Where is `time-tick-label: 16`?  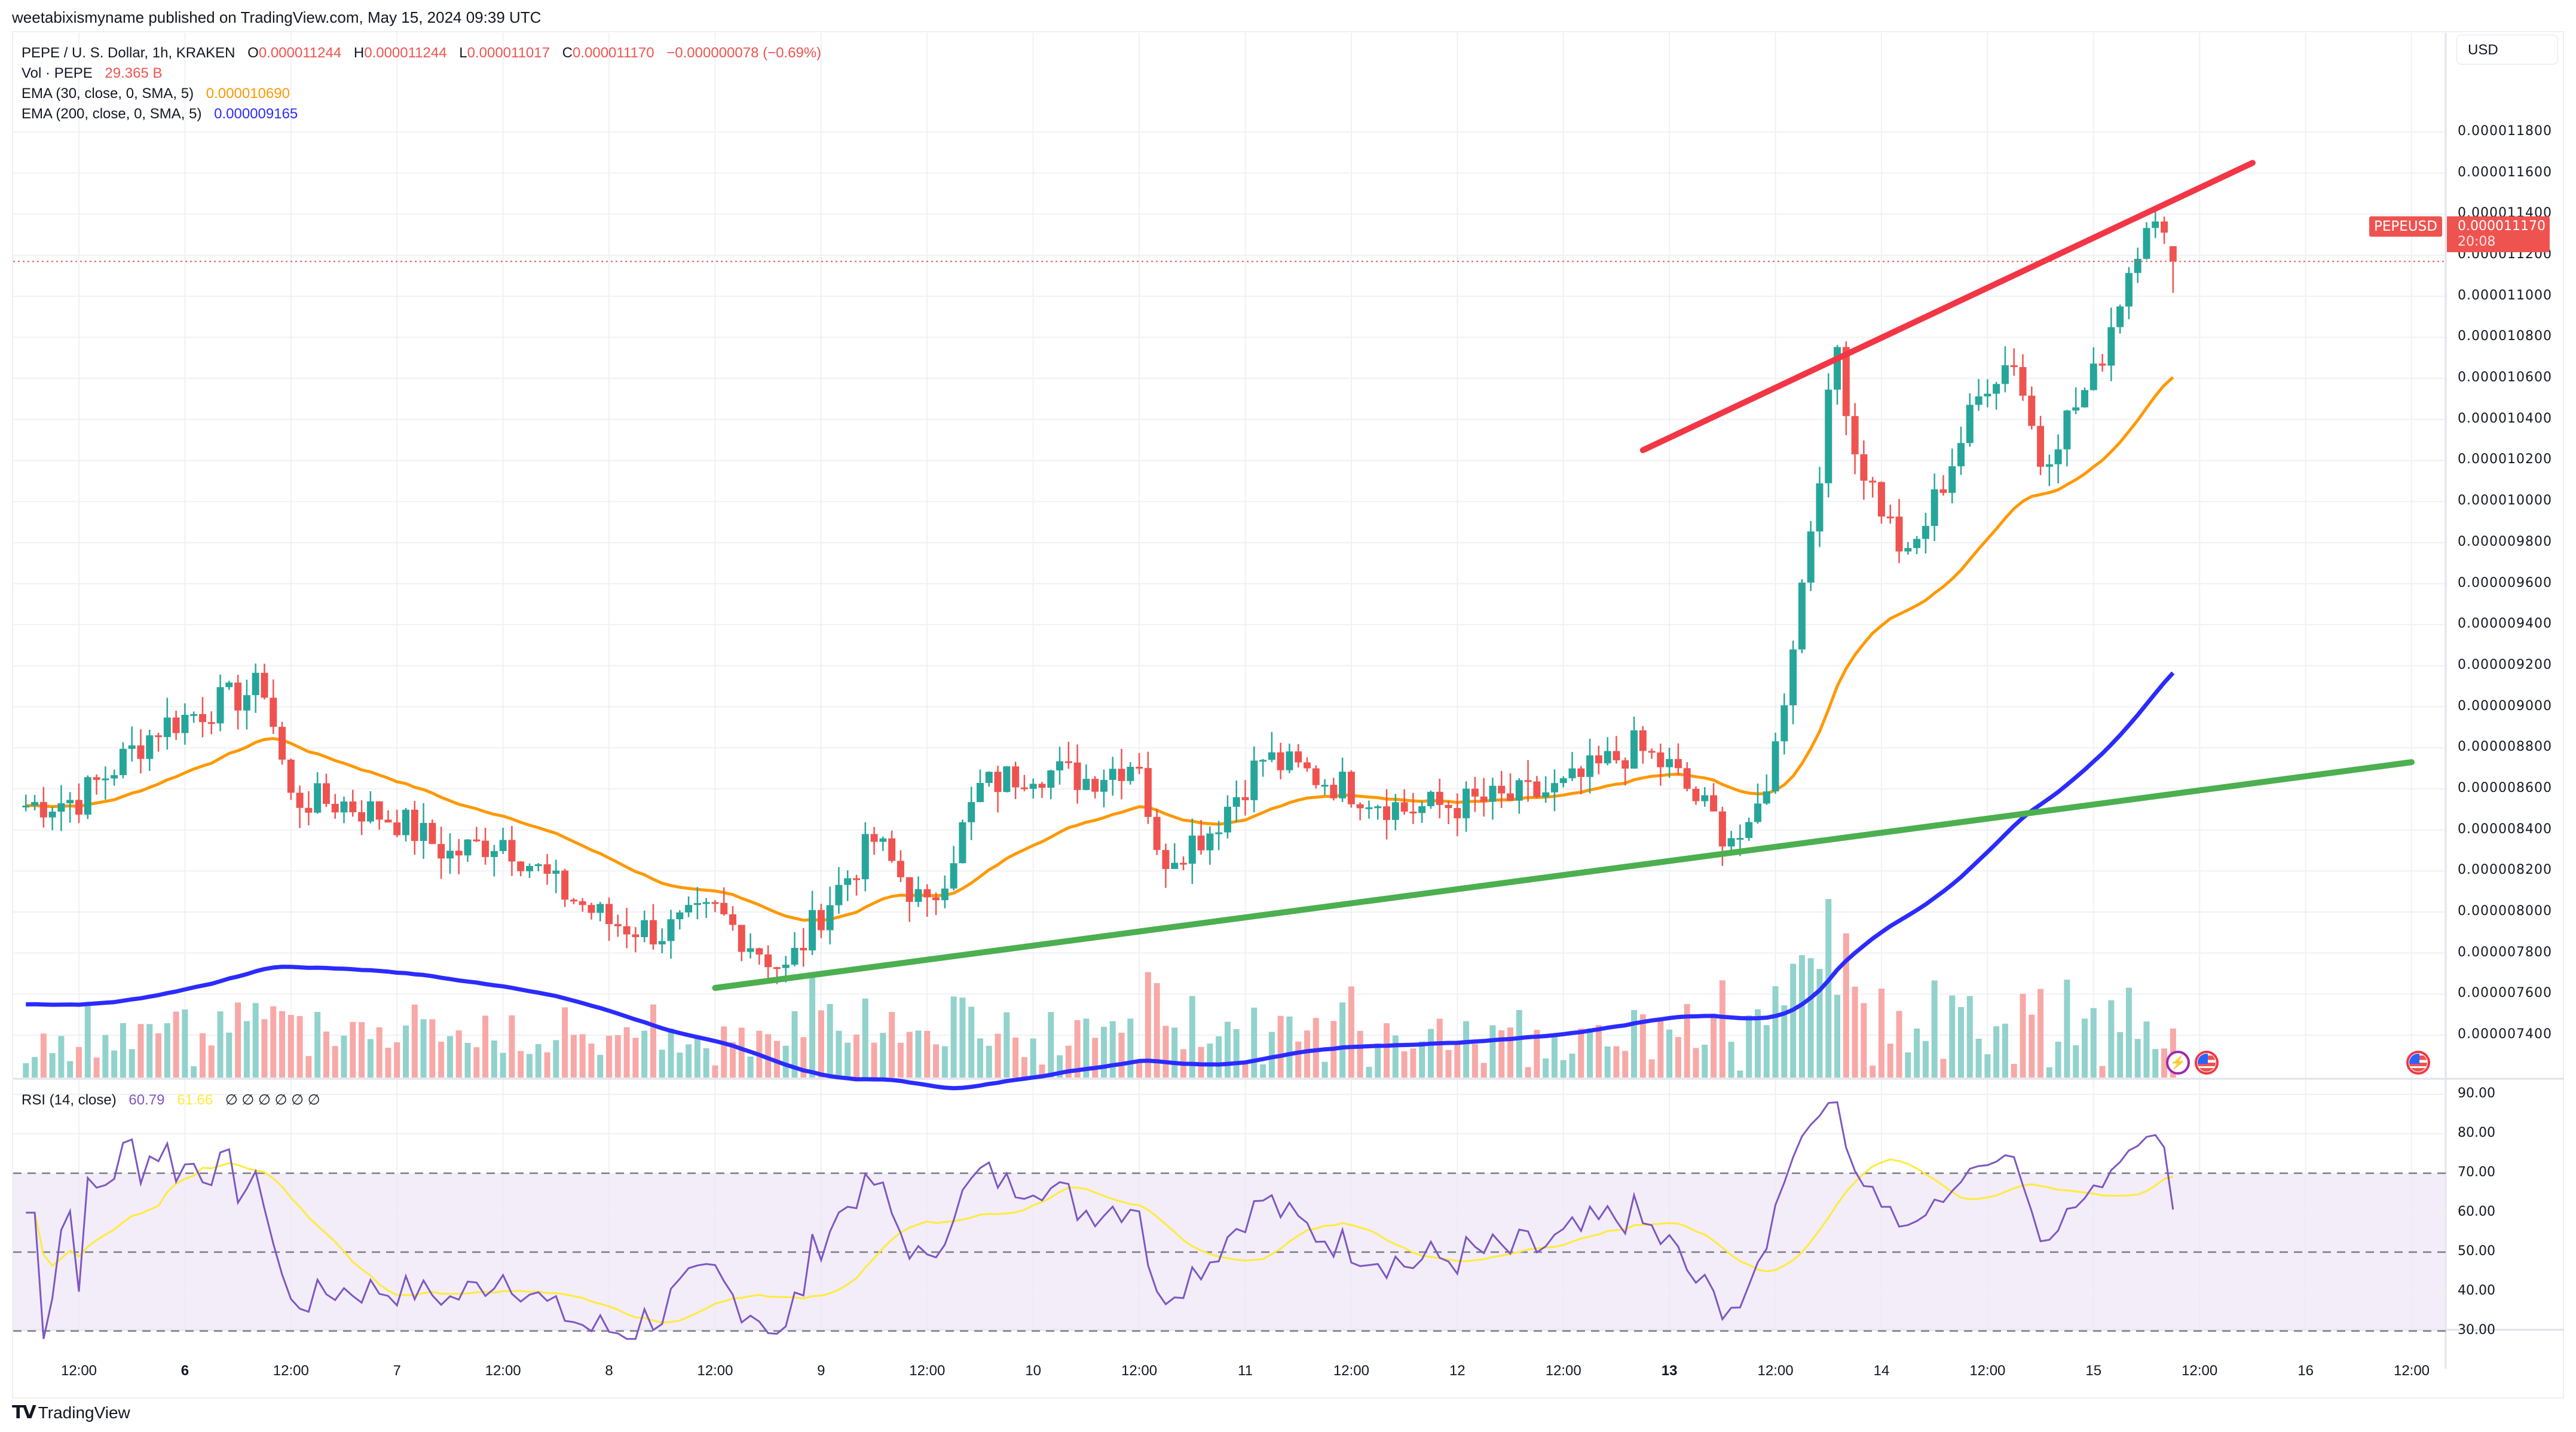
time-tick-label: 16 is located at coordinates (2305, 1371).